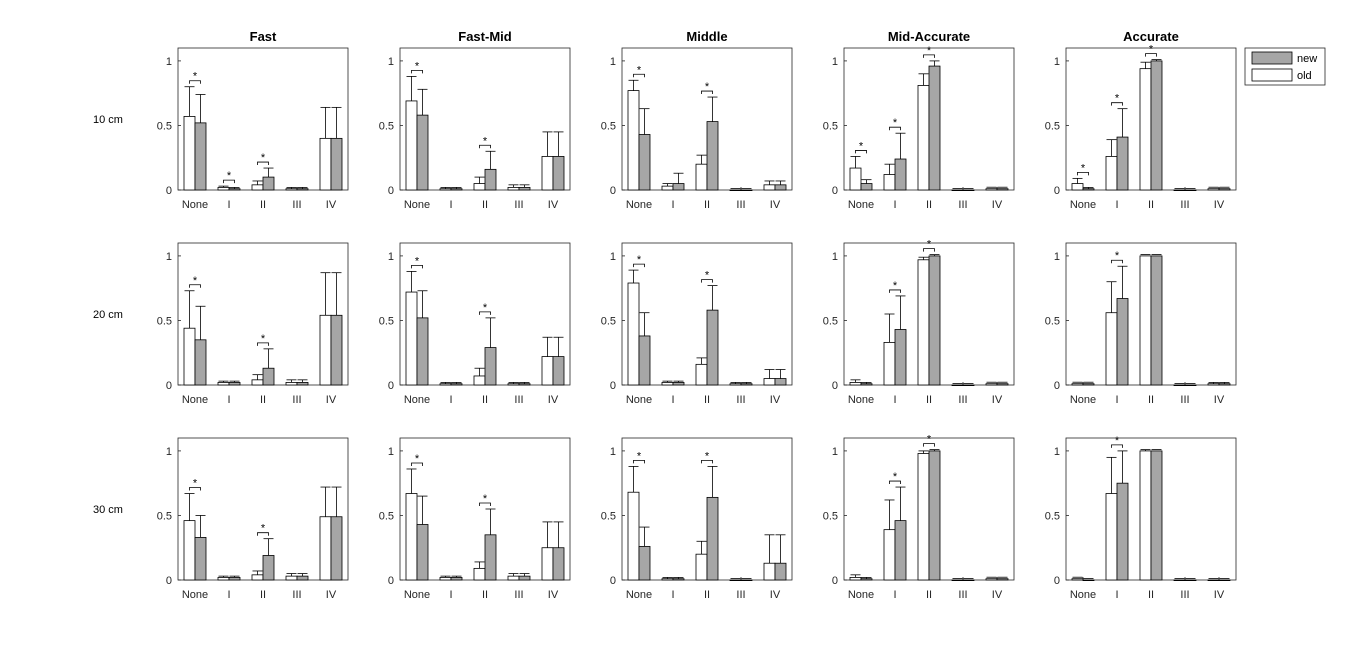  What do you see at coordinates (1272, 58) in the screenshot?
I see `legend-swatch-new` at bounding box center [1272, 58].